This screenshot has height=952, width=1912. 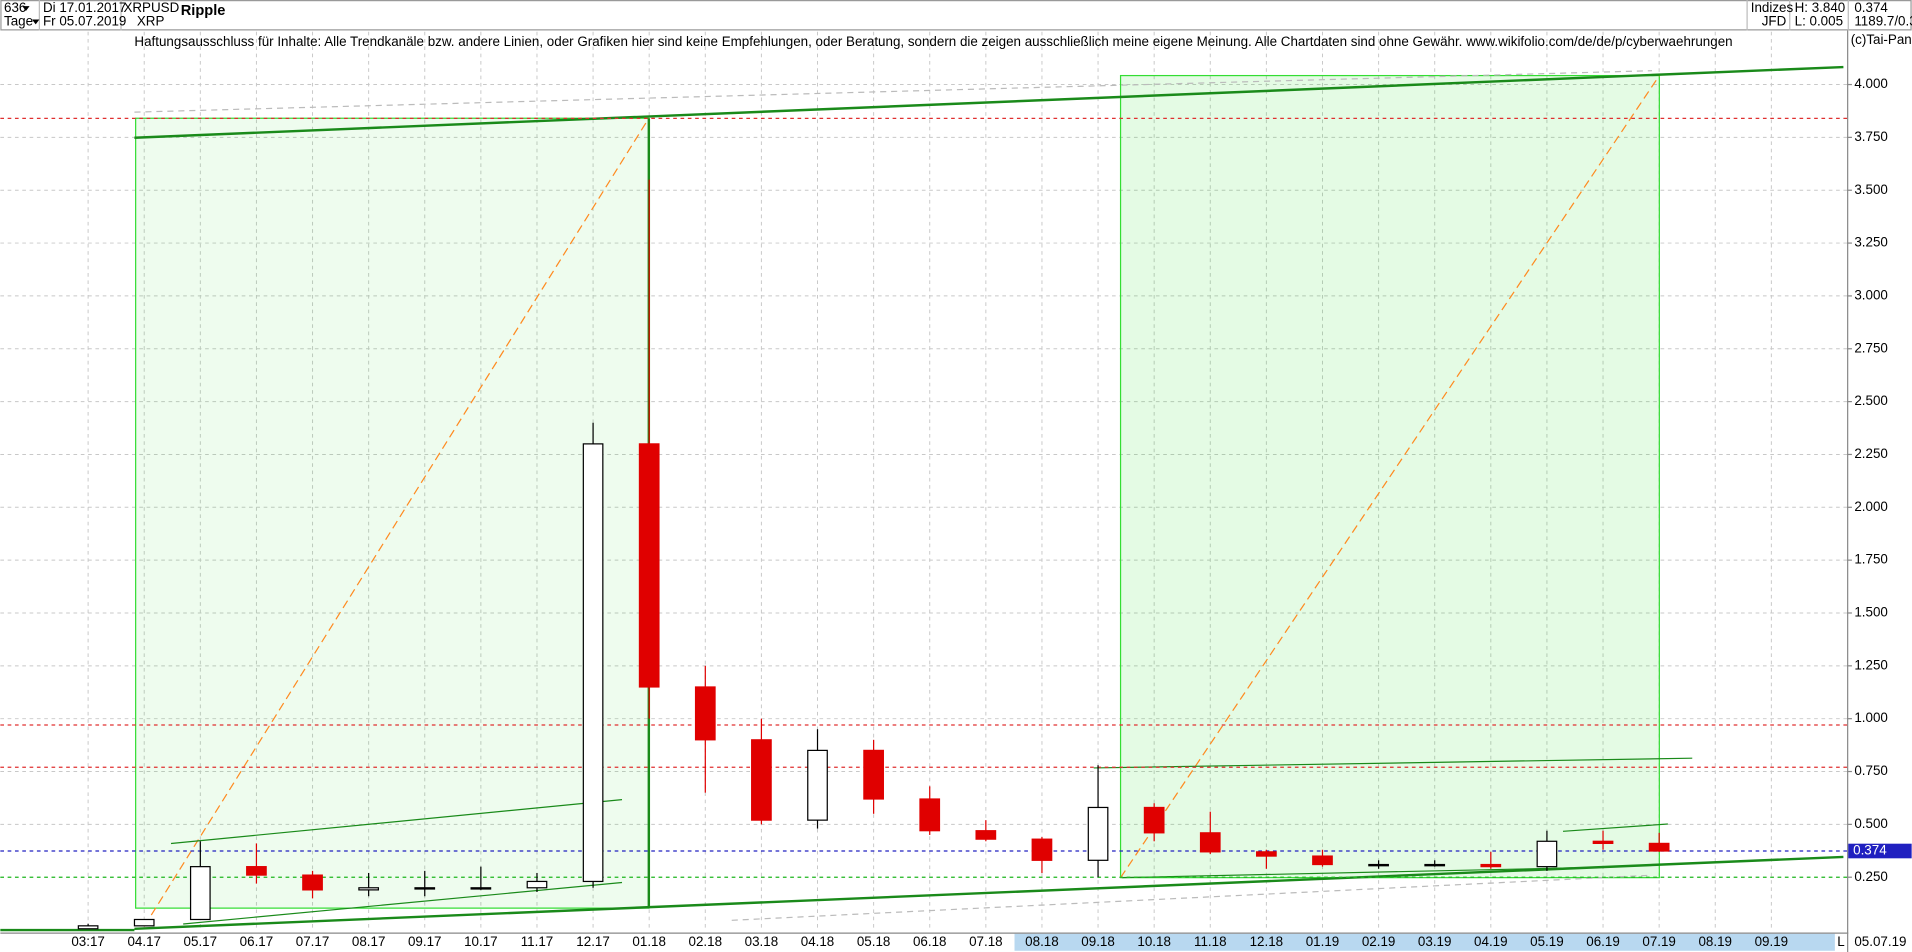 I want to click on x-tick-label: 06.18, so click(x=930, y=941).